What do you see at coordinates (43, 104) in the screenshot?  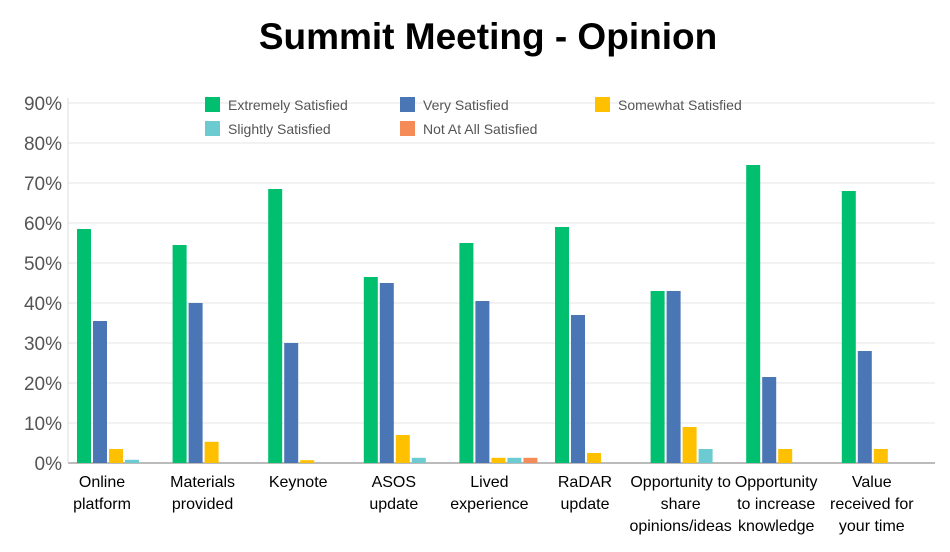 I see `y-tick-label: 90%` at bounding box center [43, 104].